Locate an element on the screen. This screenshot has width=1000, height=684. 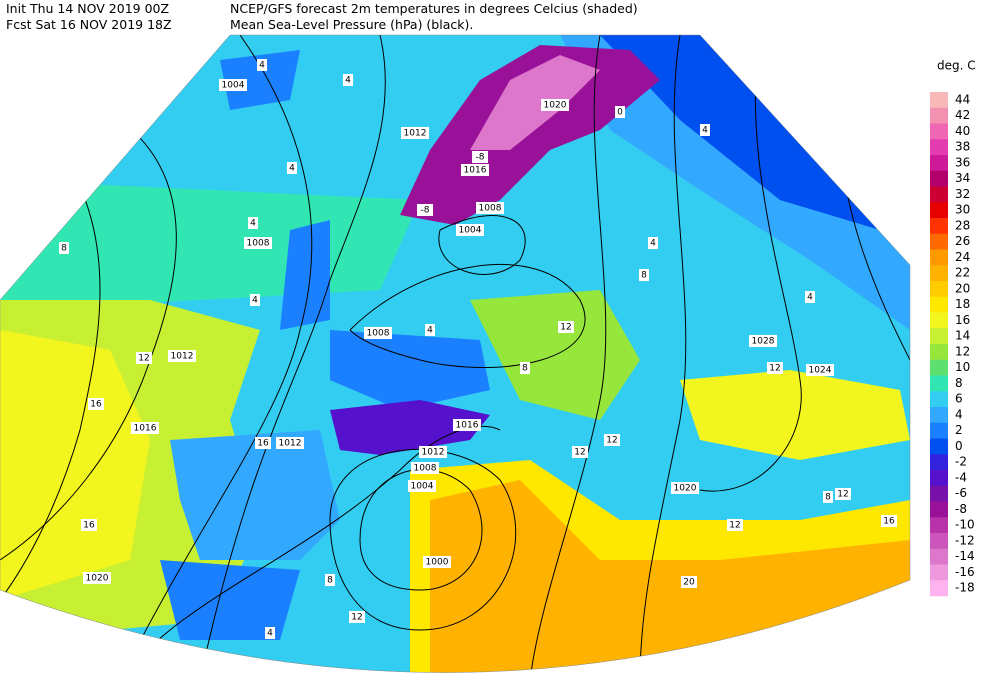
colorbar-label: 12 is located at coordinates (962, 351).